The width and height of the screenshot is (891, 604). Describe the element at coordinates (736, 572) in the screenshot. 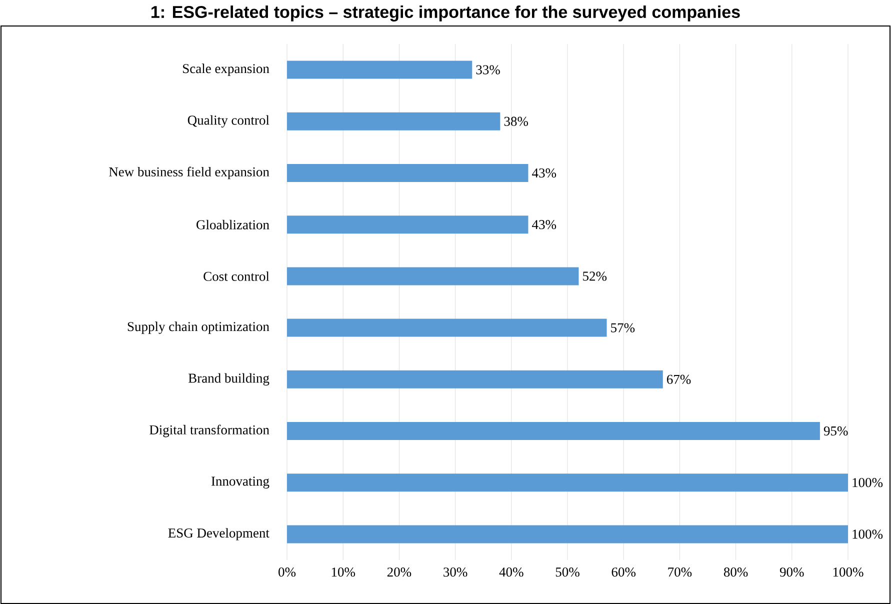

I see `x-tick-label: 80%` at that location.